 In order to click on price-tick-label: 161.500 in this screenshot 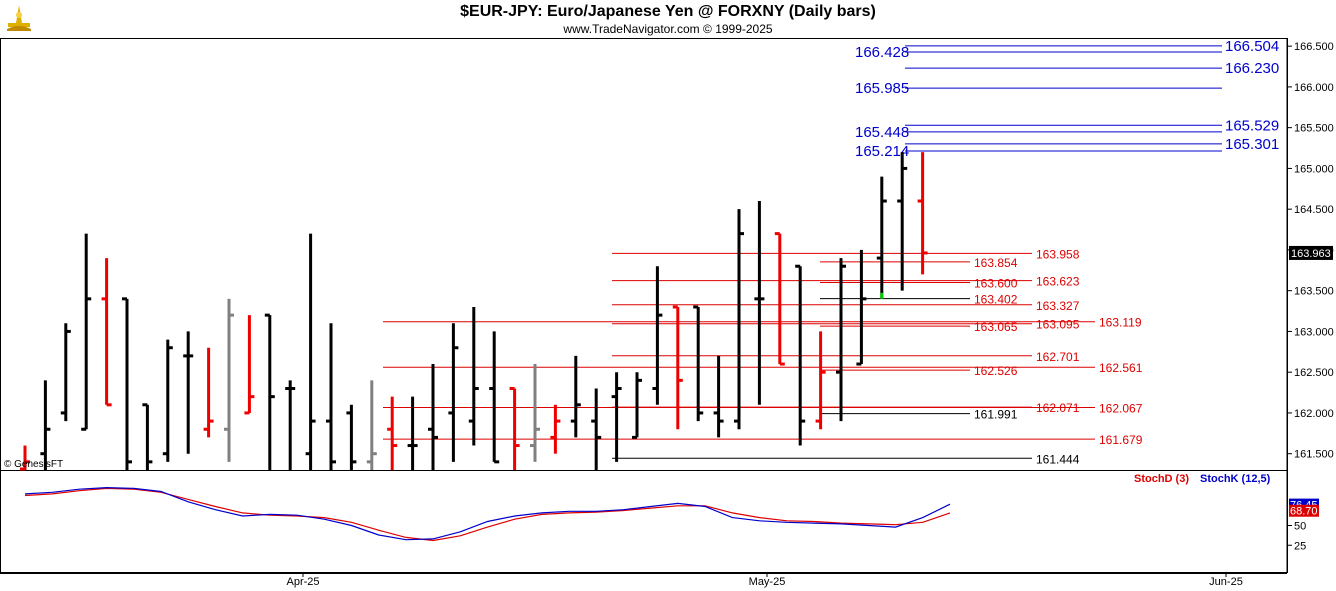, I will do `click(1314, 455)`.